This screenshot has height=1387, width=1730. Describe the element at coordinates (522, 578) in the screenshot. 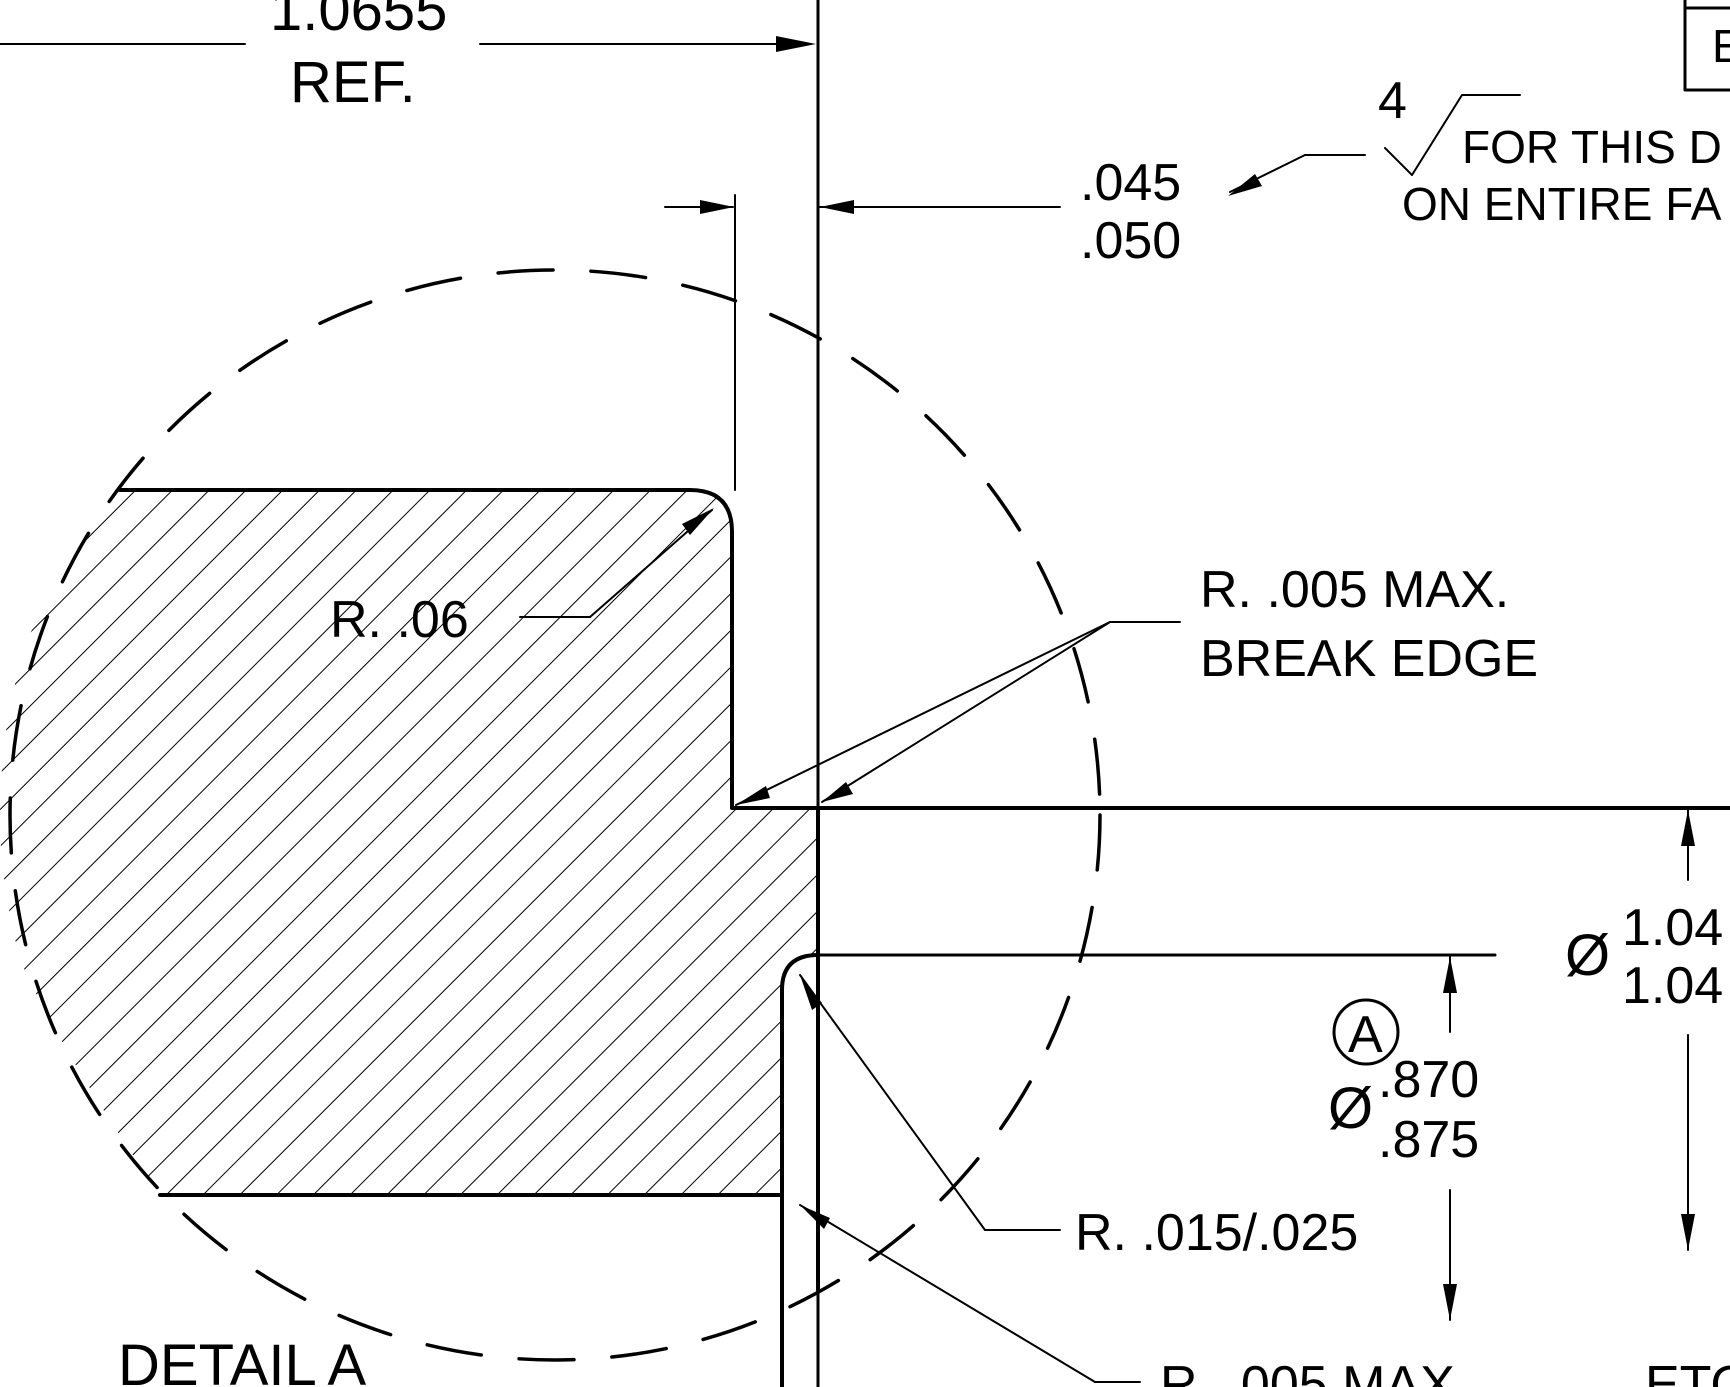

I see `fillet-radius-callout: R. .06` at that location.